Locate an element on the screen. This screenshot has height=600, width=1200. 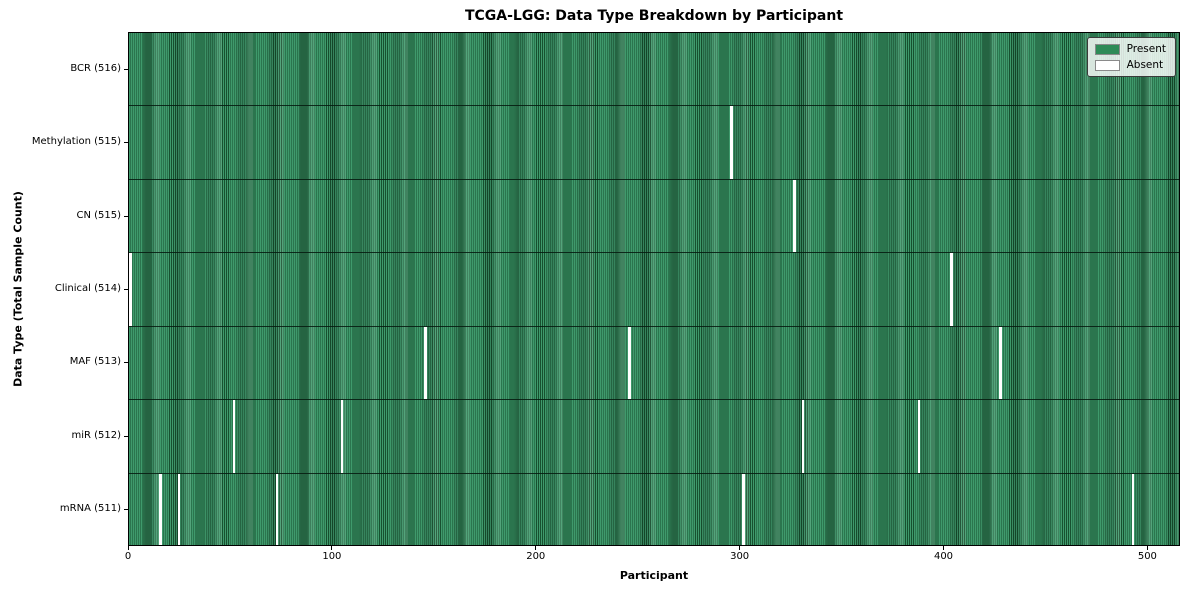
legend-label-absent: Absent is located at coordinates (1145, 65).